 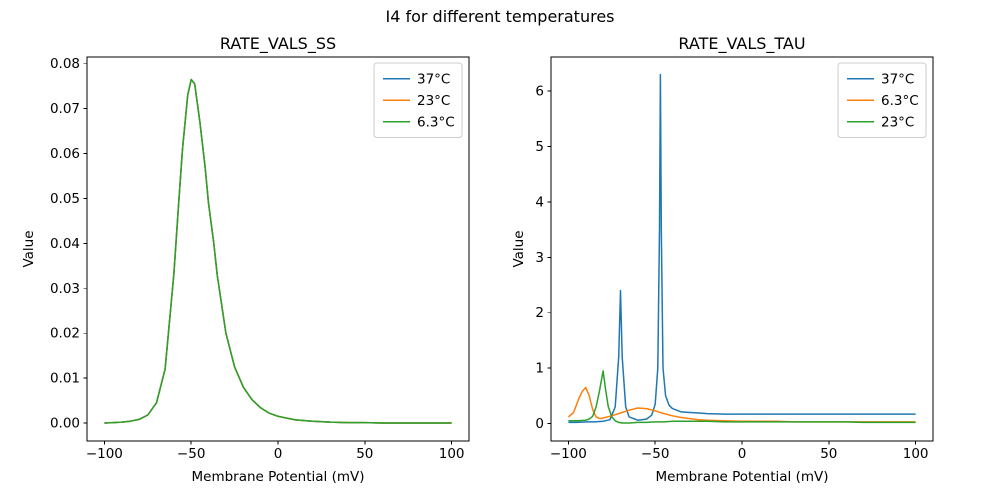 What do you see at coordinates (741, 477) in the screenshot?
I see `x-axis-label-tau: Membrane Potential (mV)` at bounding box center [741, 477].